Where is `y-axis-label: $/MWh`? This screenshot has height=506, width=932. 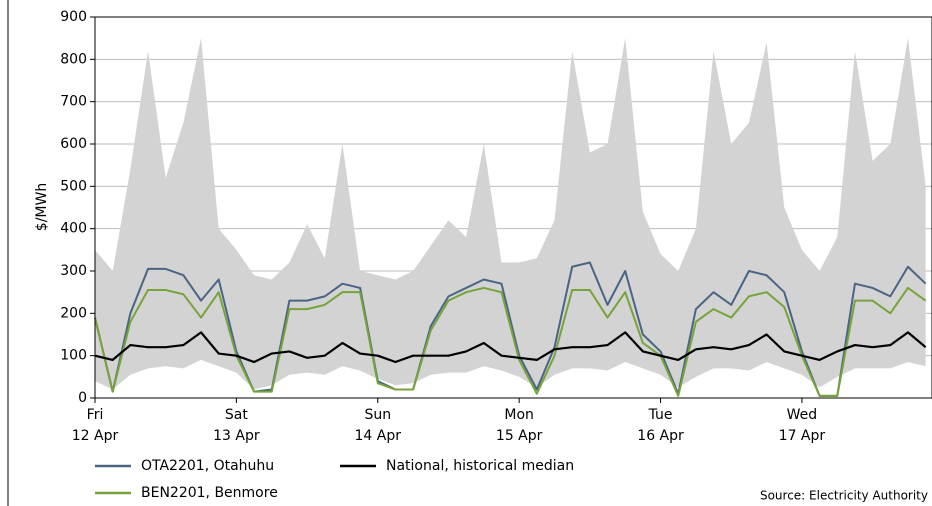
y-axis-label: $/MWh is located at coordinates (42, 207).